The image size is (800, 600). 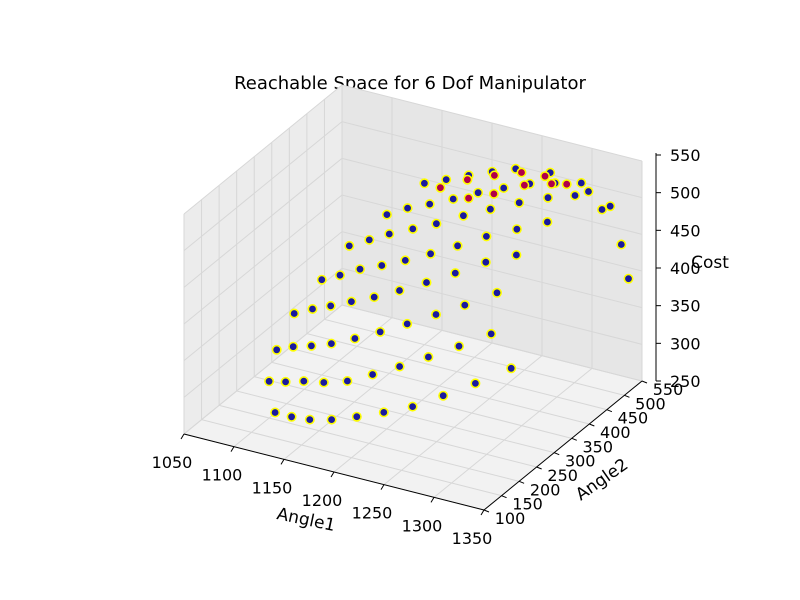 What do you see at coordinates (372, 513) in the screenshot?
I see `x-tick-label: 1250` at bounding box center [372, 513].